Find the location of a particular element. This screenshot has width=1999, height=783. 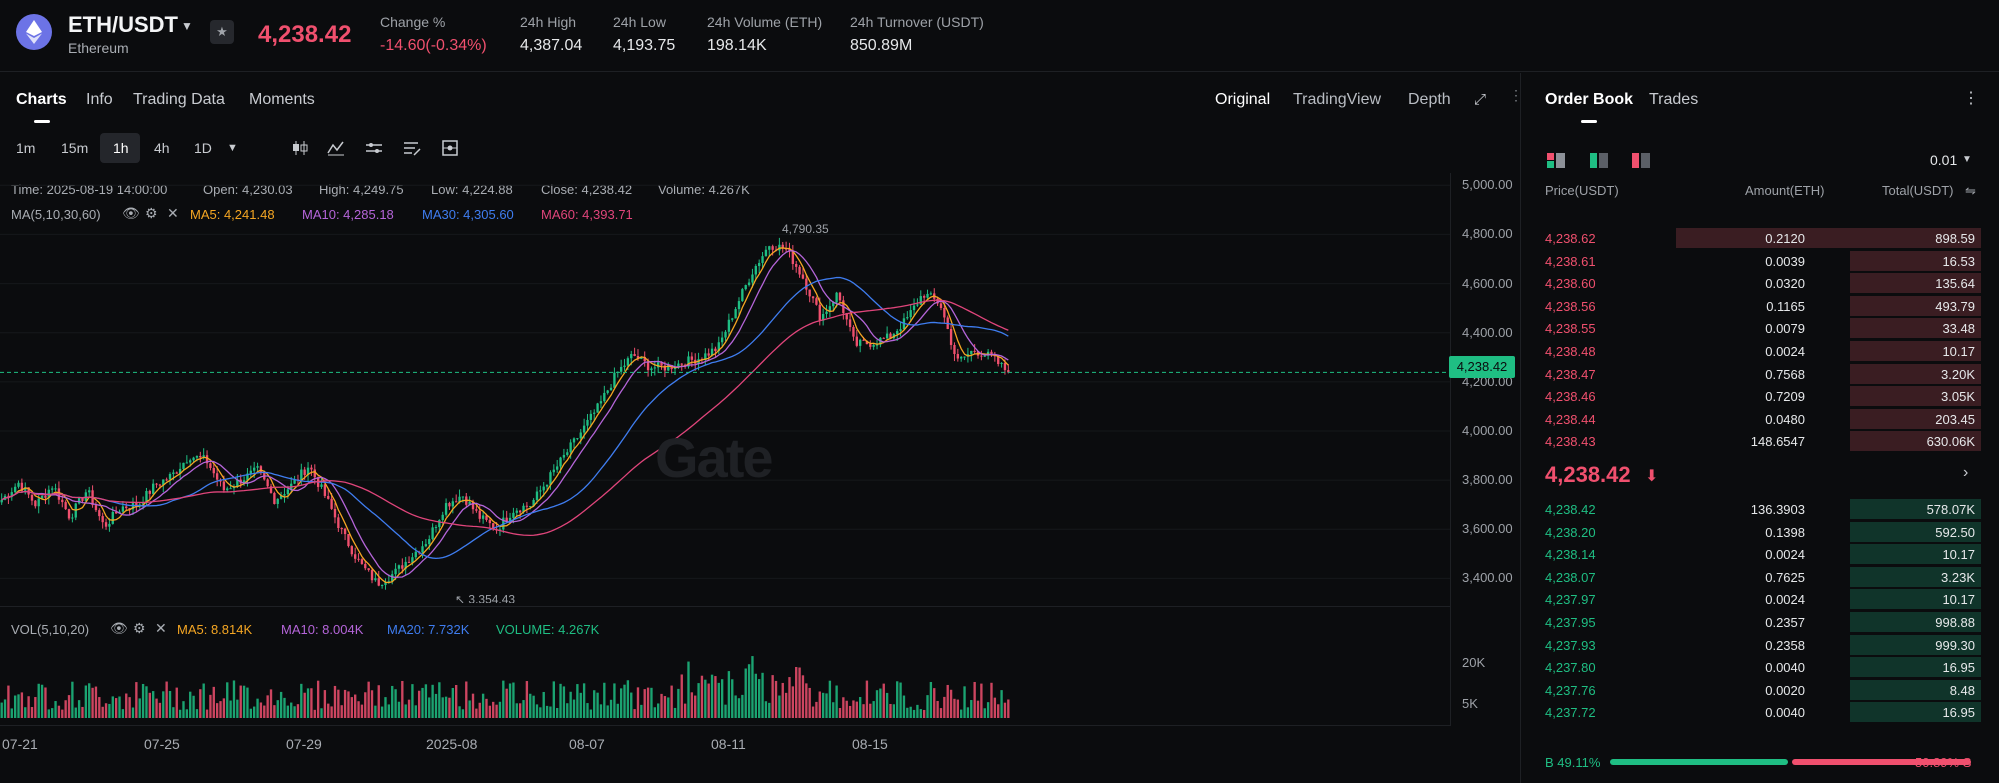

timeframe-1m: 1m is located at coordinates (26, 148).